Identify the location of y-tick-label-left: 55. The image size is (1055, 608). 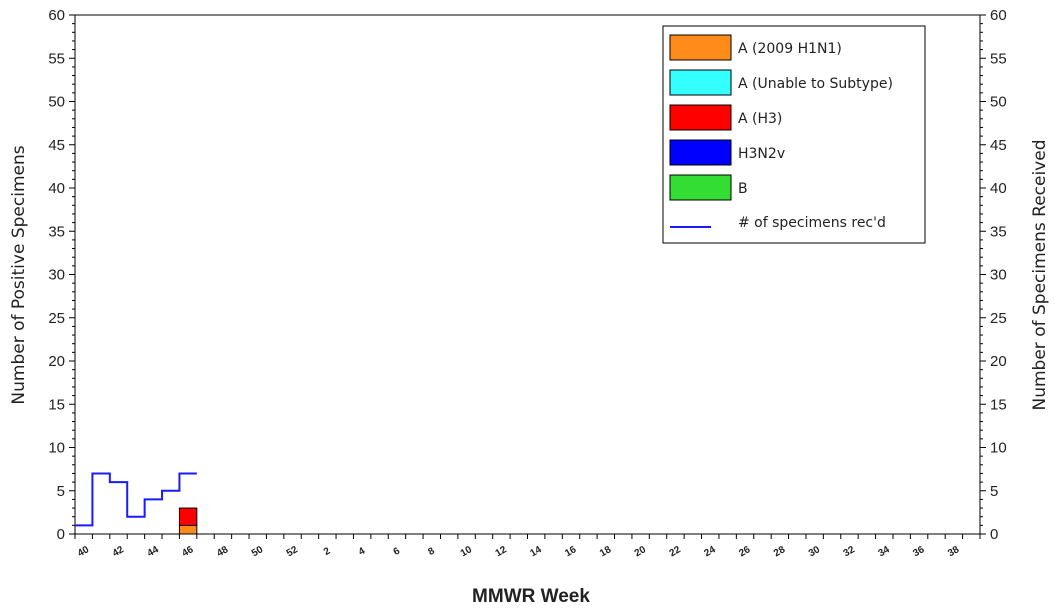
(56, 58).